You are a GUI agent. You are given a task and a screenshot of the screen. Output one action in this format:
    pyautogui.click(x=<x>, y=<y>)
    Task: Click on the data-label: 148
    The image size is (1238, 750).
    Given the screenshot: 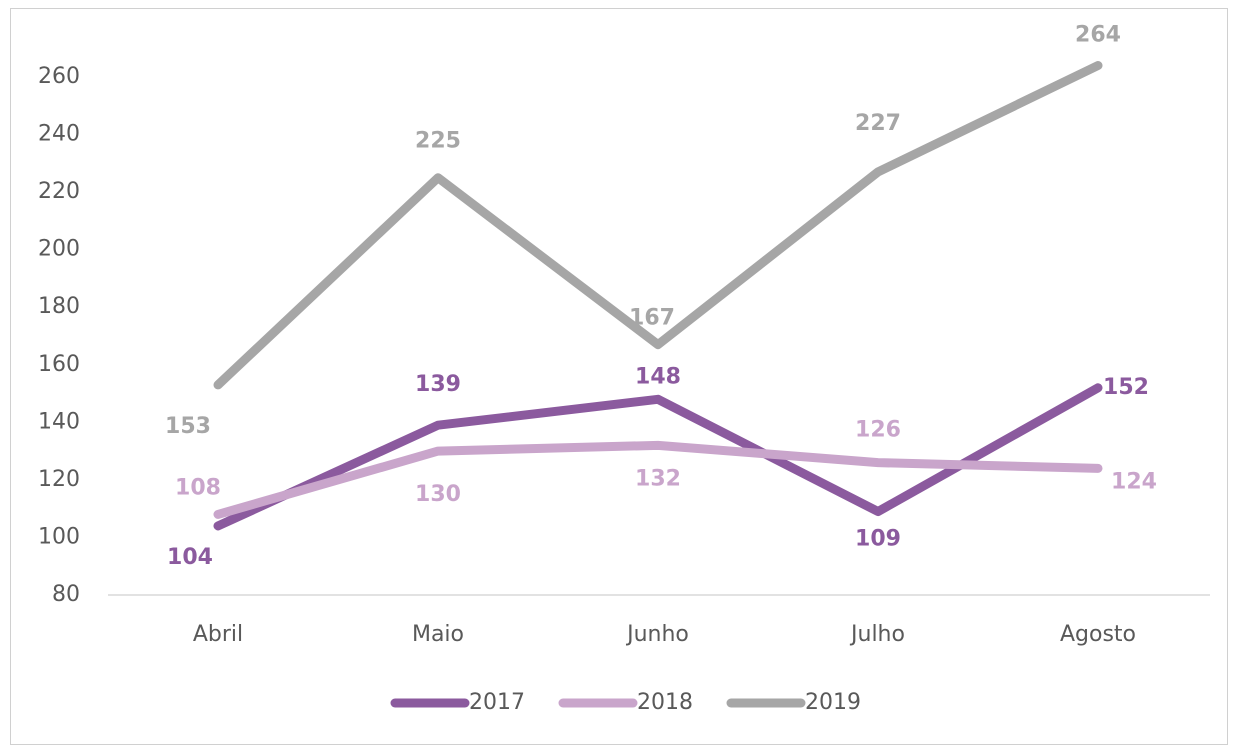 What is the action you would take?
    pyautogui.click(x=658, y=376)
    